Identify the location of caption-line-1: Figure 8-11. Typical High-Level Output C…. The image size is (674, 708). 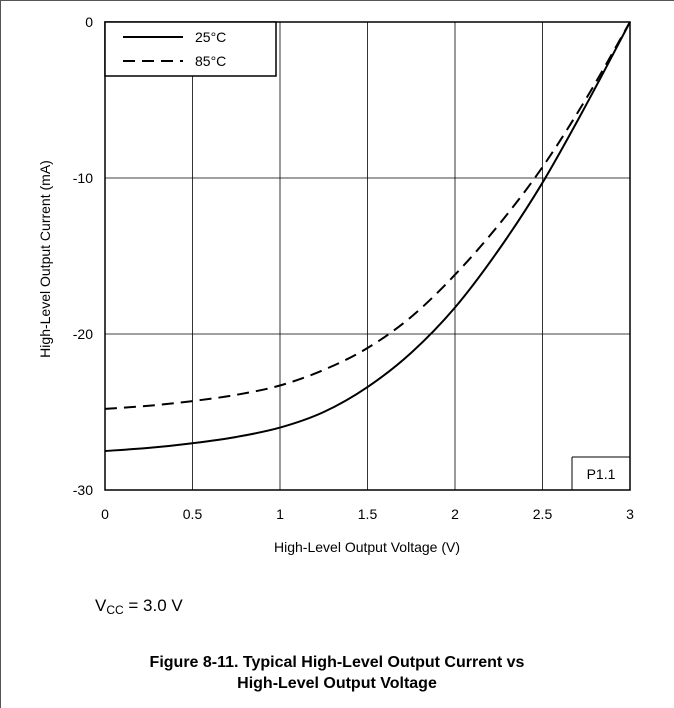
(337, 662).